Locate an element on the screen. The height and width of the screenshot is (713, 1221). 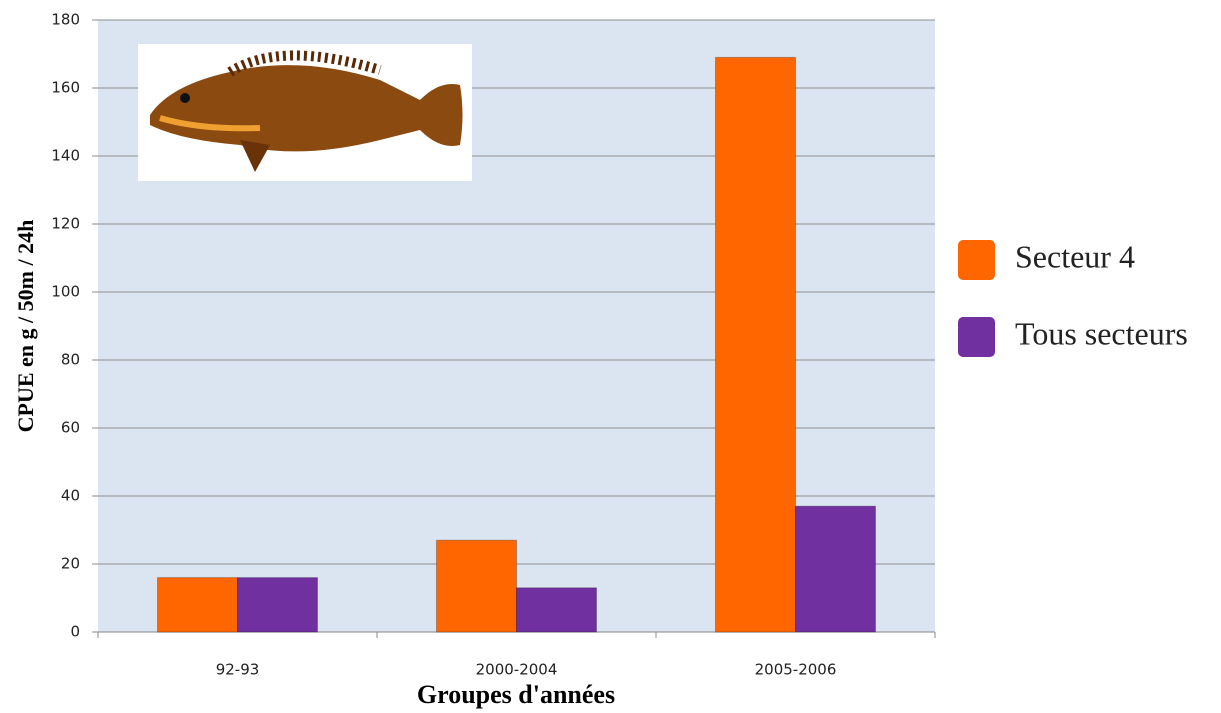
y-tick-label: 160 is located at coordinates (65, 88).